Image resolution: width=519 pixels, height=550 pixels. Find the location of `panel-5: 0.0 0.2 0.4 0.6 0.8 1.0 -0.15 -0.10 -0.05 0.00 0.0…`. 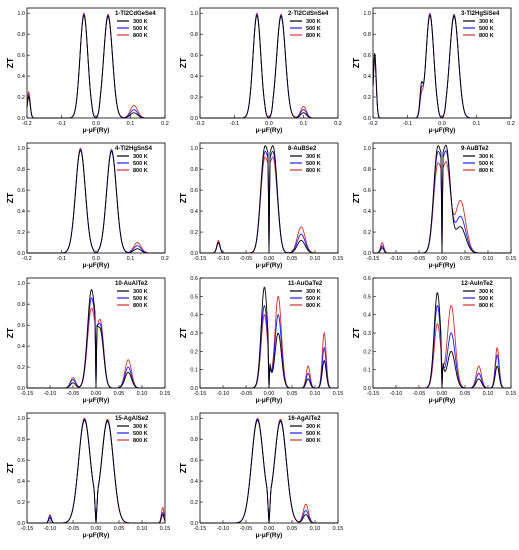

panel-5: 0.0 0.2 0.4 0.6 0.8 1.0 -0.15 -0.10 -0.05 0.00 0.0… is located at coordinates (261, 205).